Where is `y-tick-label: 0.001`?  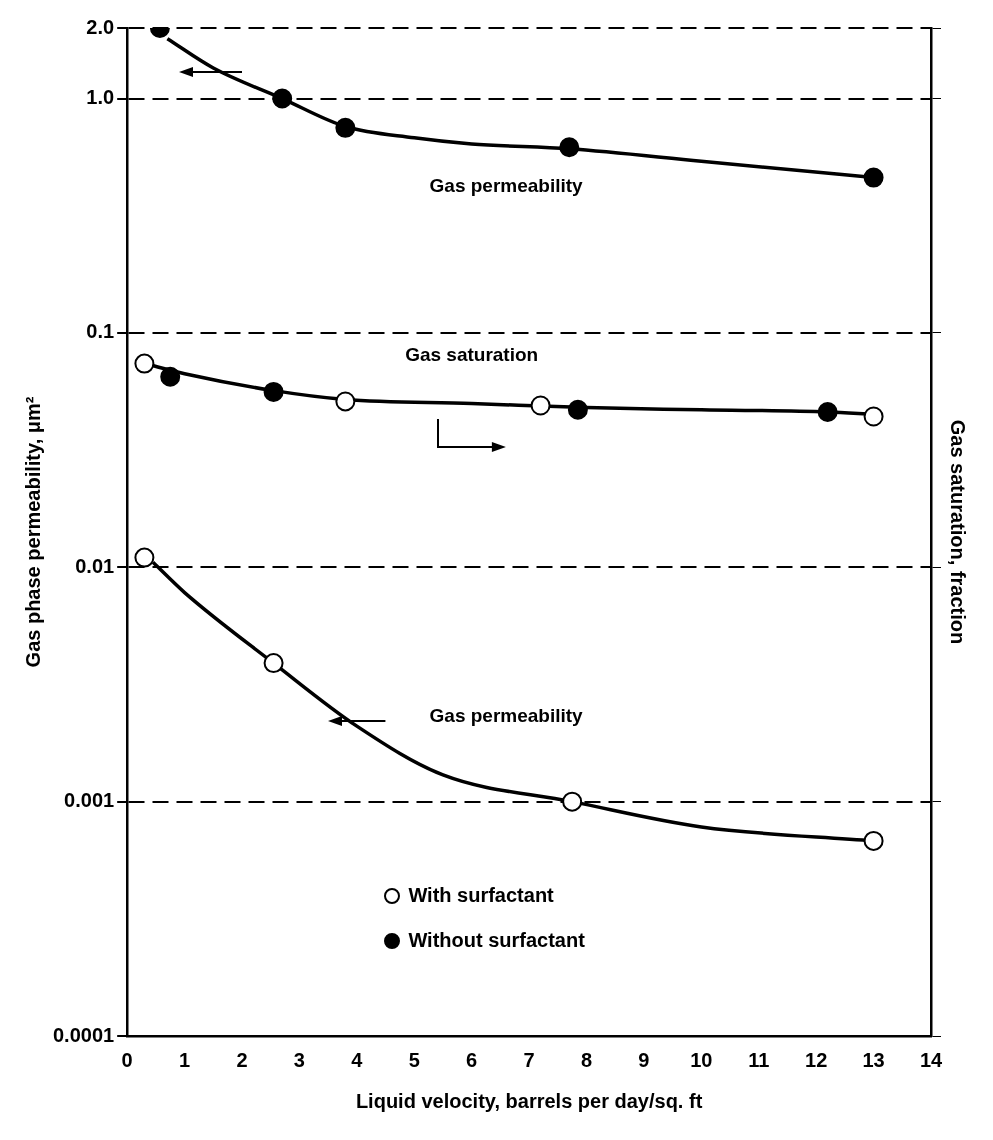
y-tick-label: 0.001 is located at coordinates (89, 800).